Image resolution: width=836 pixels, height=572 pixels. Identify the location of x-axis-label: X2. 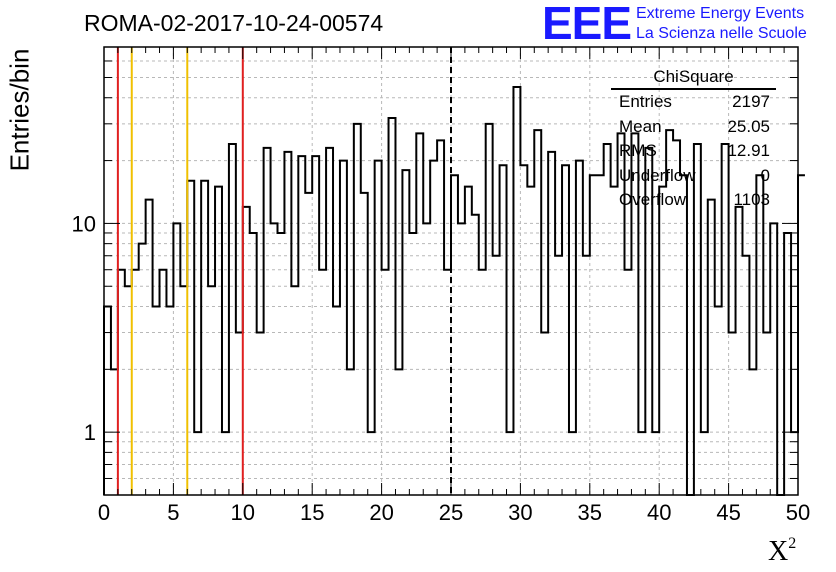
(782, 551).